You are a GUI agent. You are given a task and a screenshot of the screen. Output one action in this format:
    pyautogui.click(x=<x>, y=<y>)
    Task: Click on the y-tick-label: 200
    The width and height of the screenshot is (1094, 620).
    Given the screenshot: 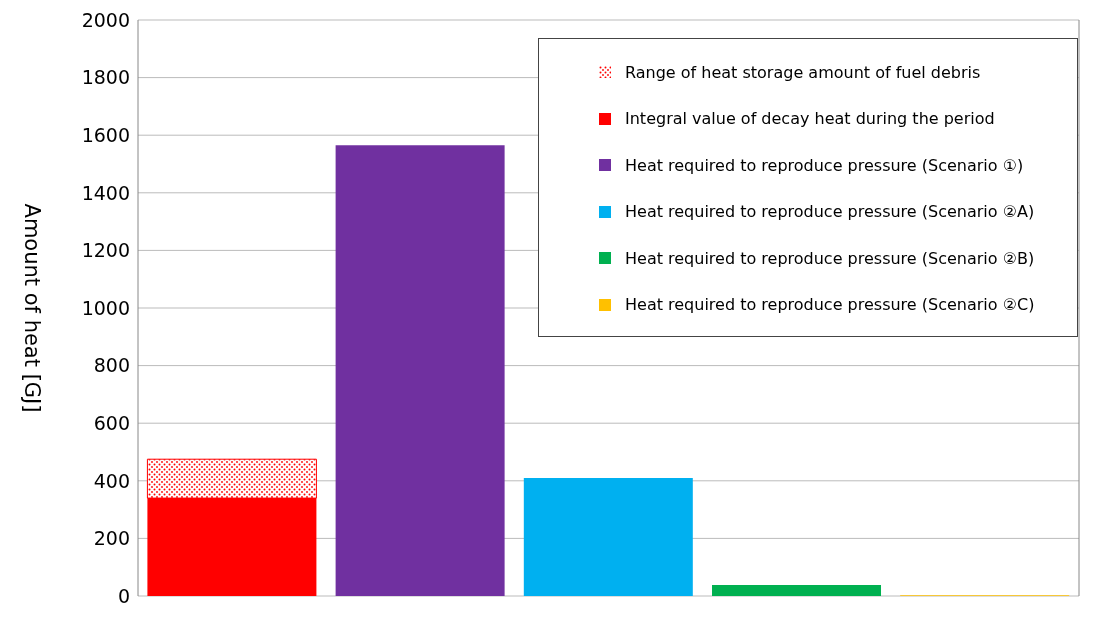 What is the action you would take?
    pyautogui.click(x=111, y=538)
    